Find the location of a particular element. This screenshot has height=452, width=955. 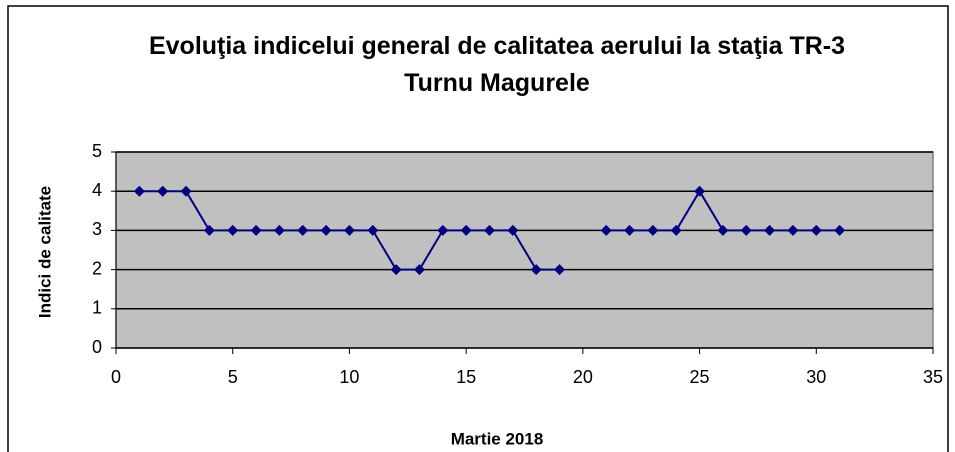

x-axis-label: Martie 2018 is located at coordinates (497, 438).